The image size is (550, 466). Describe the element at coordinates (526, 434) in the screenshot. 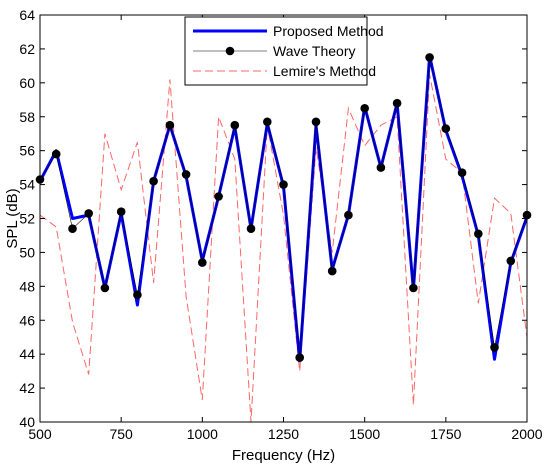

I see `x-tick-label: 2000` at that location.